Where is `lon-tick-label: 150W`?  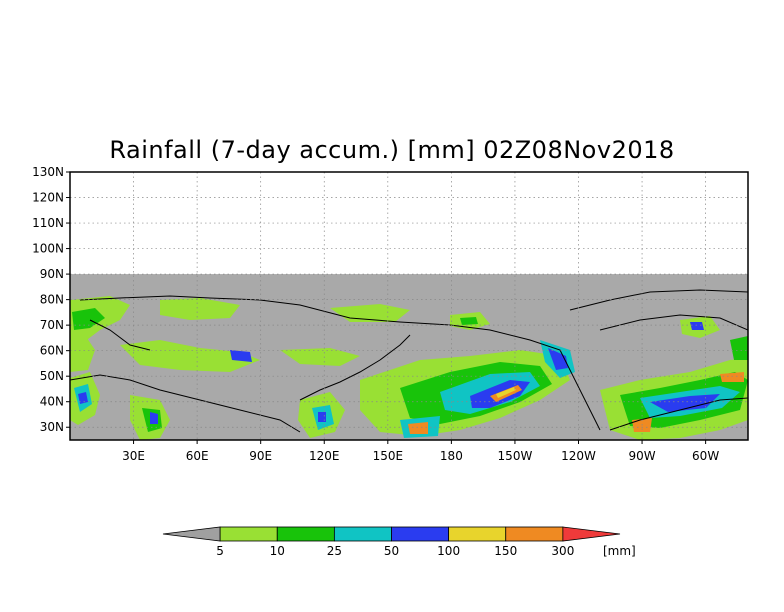
lon-tick-label: 150W is located at coordinates (515, 456).